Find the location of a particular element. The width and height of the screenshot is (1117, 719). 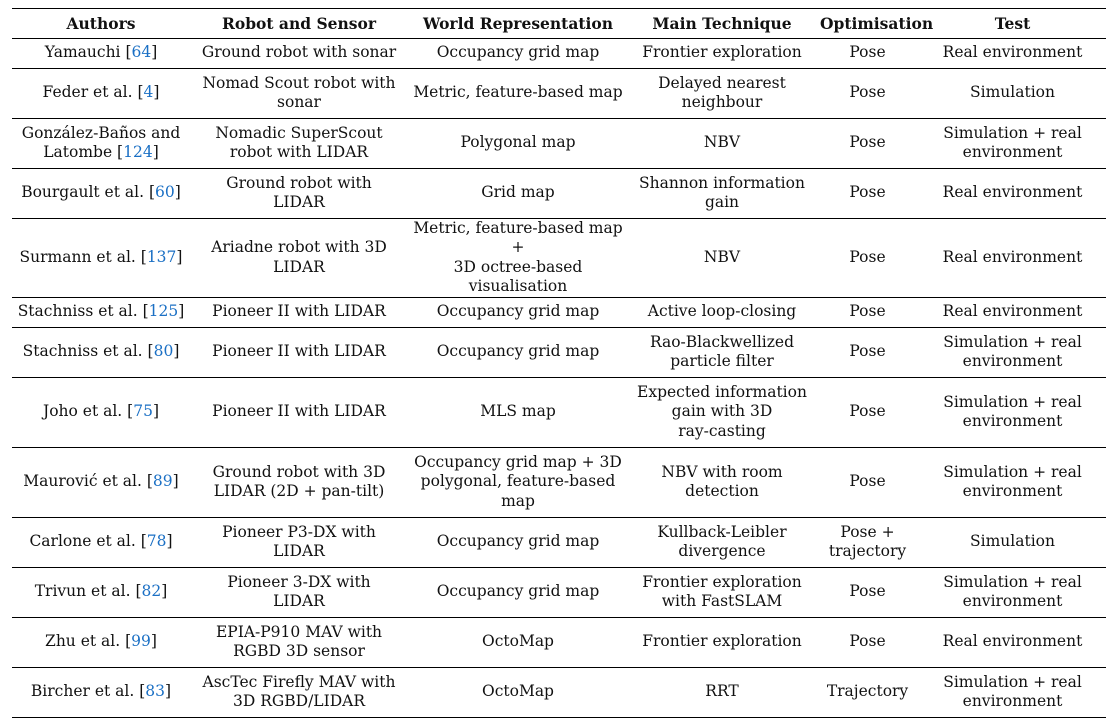

citation-link: 60 is located at coordinates (165, 192).